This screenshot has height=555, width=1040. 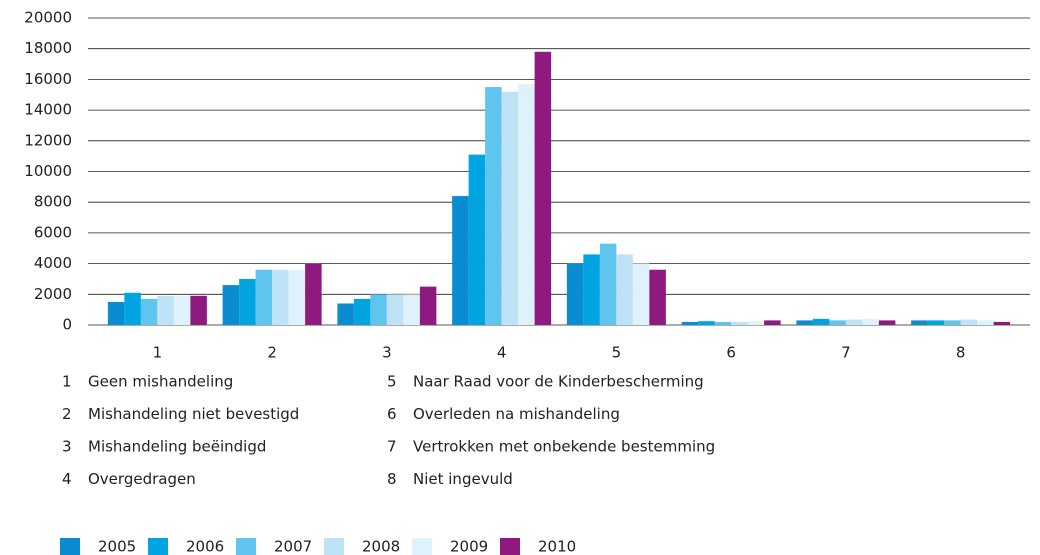 I want to click on key-number: 1, so click(x=67, y=382).